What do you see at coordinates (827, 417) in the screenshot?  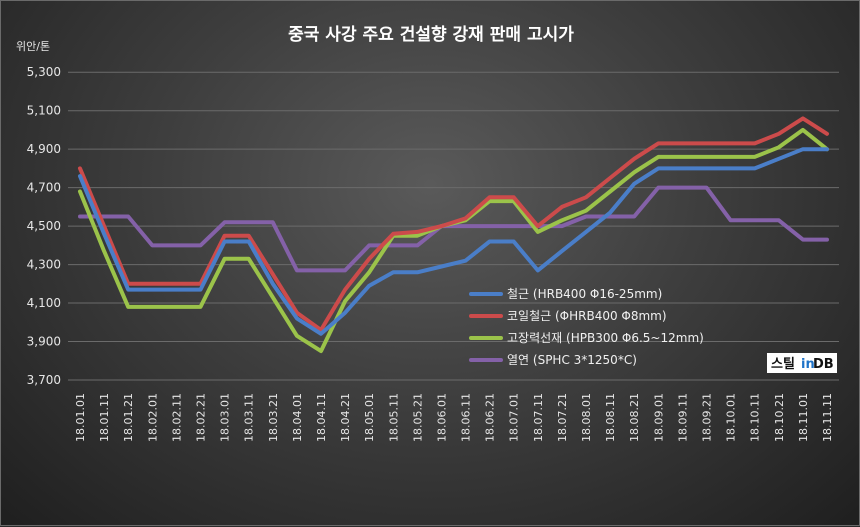 I see `x-tick-label: 18.11.11` at bounding box center [827, 417].